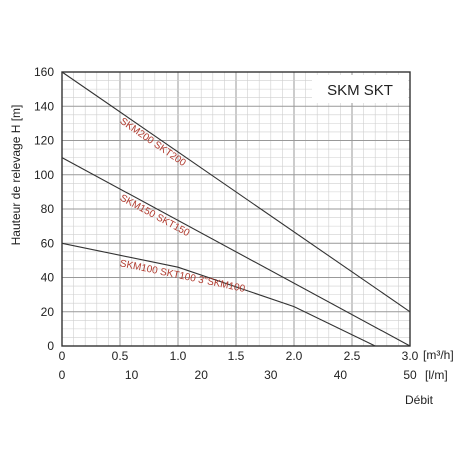 The image size is (470, 470). Describe the element at coordinates (48, 278) in the screenshot. I see `y-tick-label: 40` at that location.